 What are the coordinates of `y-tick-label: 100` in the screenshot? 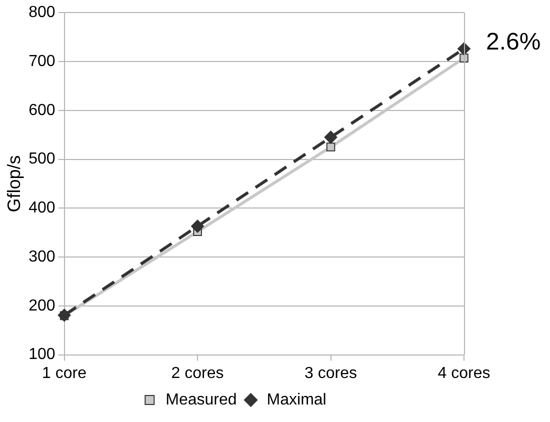 It's located at (42, 355).